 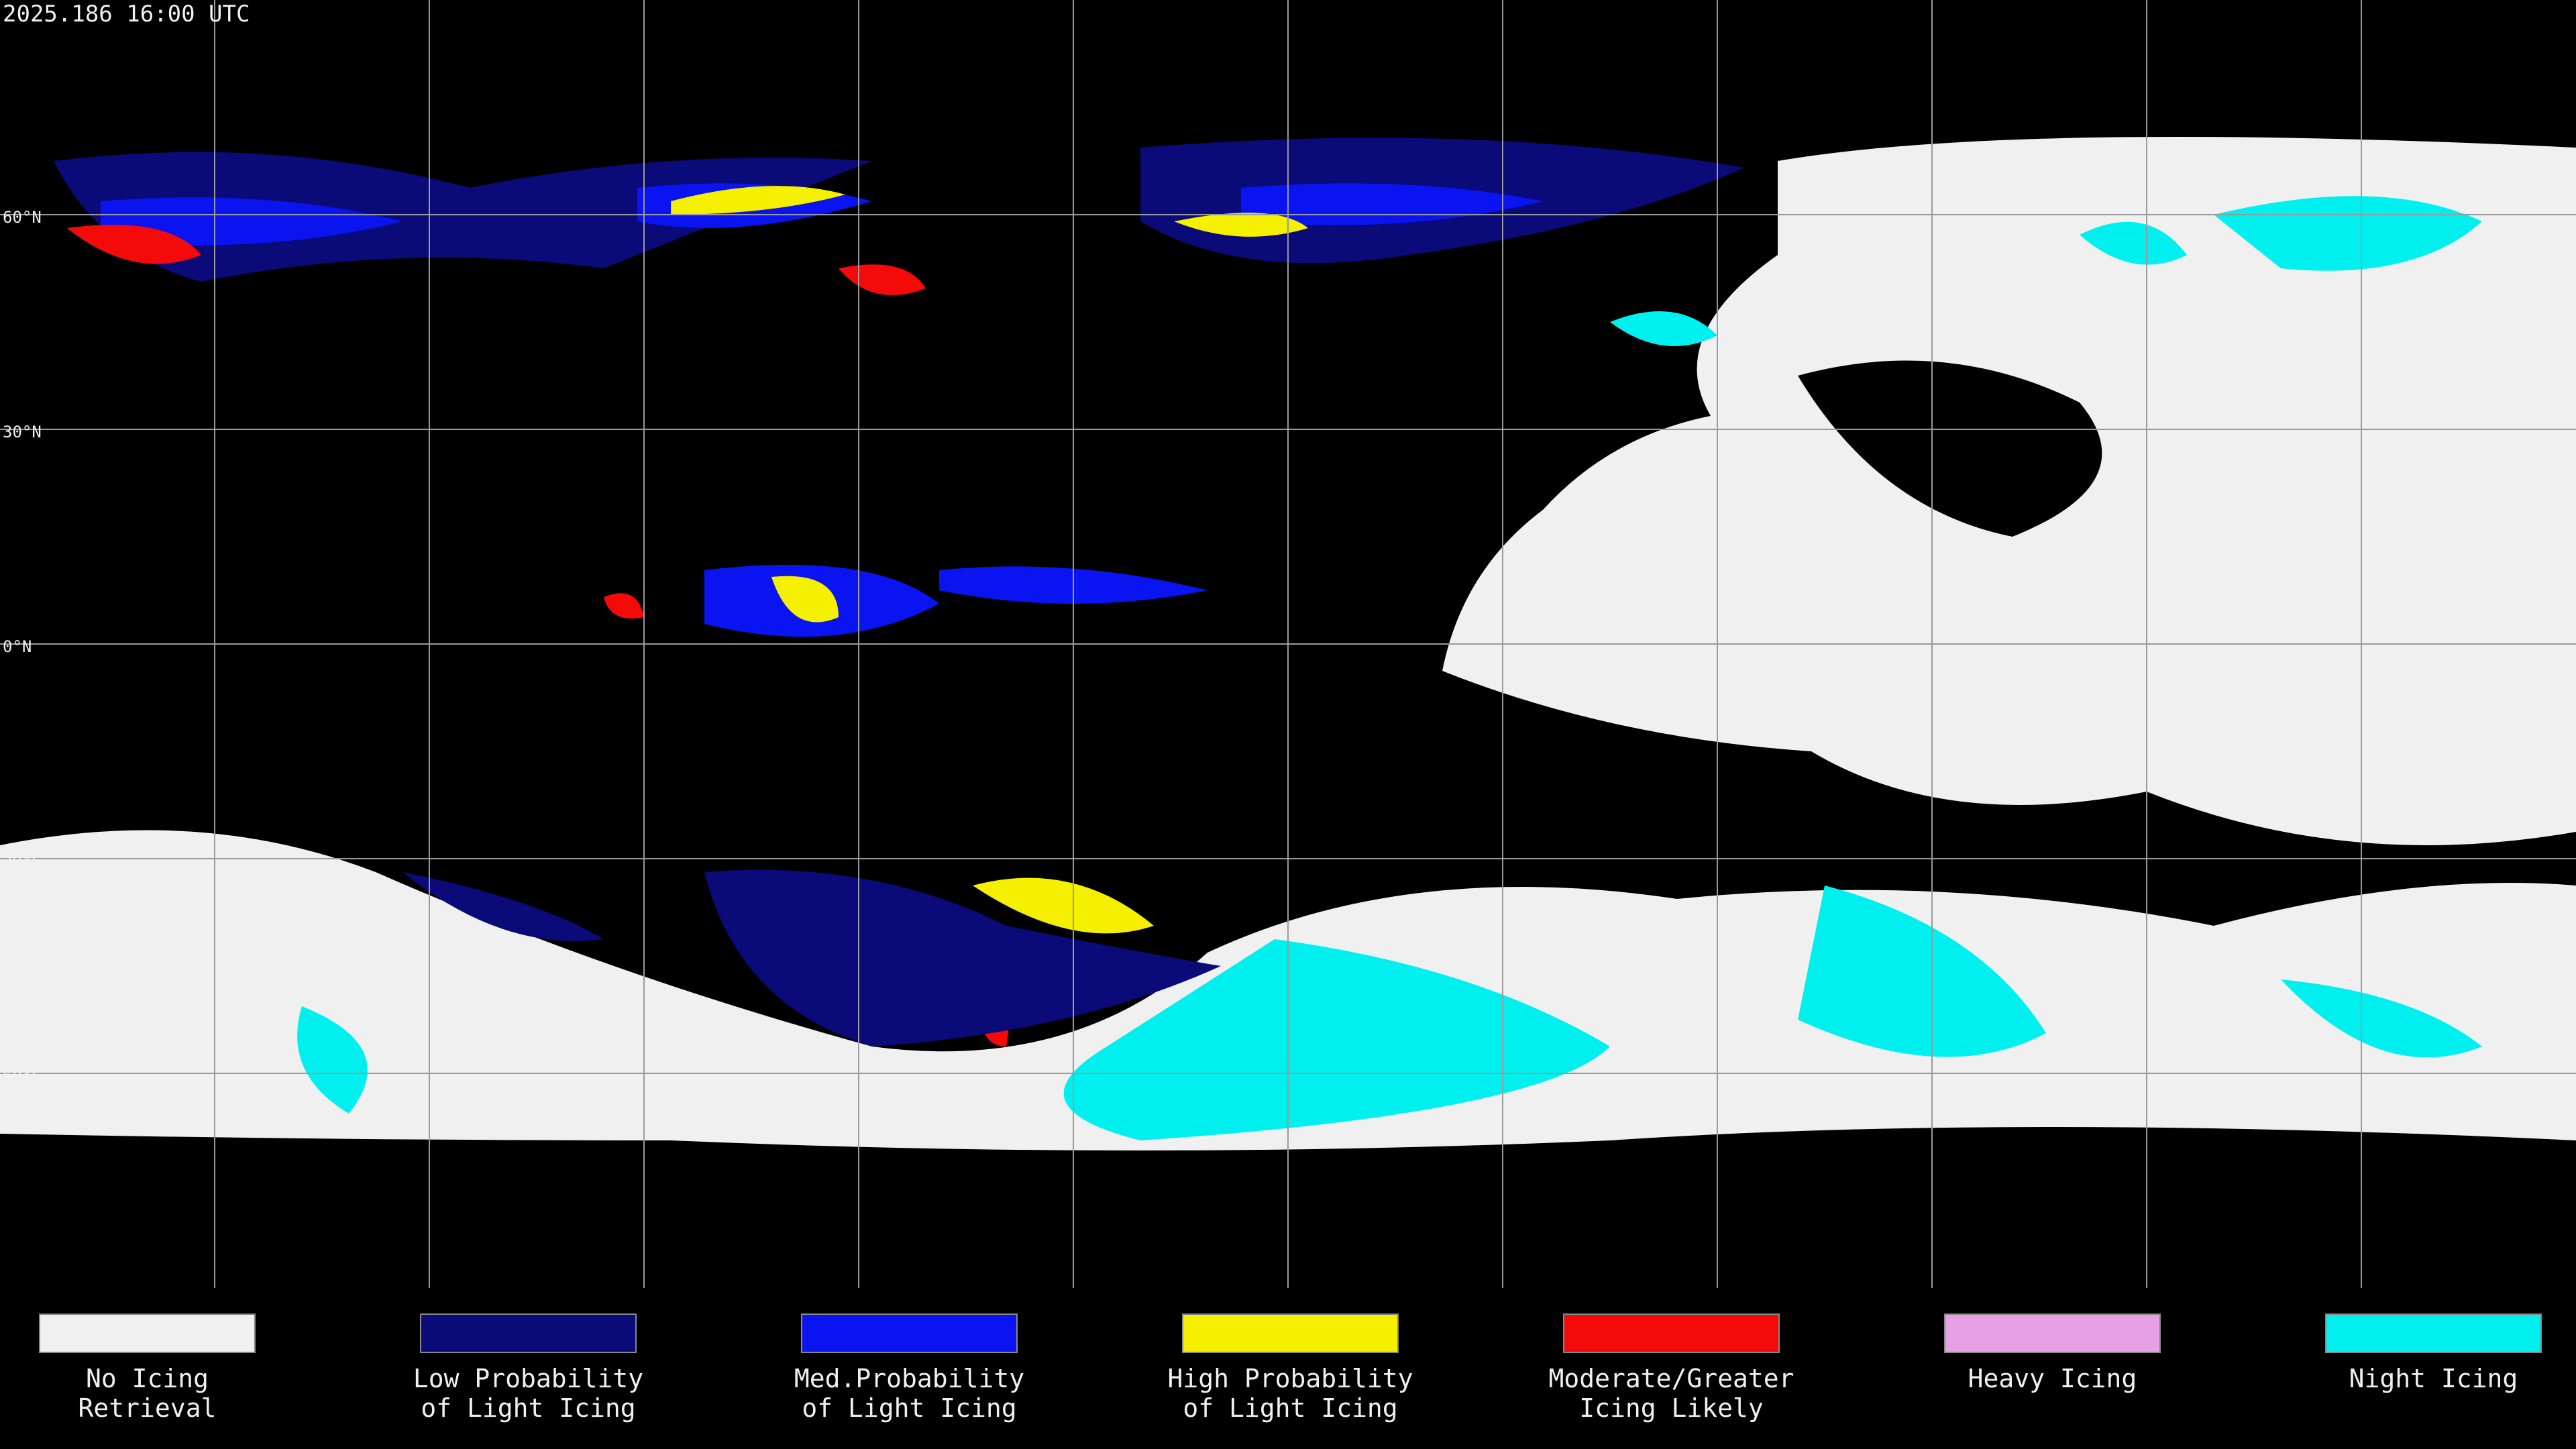 What do you see at coordinates (22, 217) in the screenshot?
I see `latitude-label: 60°N` at bounding box center [22, 217].